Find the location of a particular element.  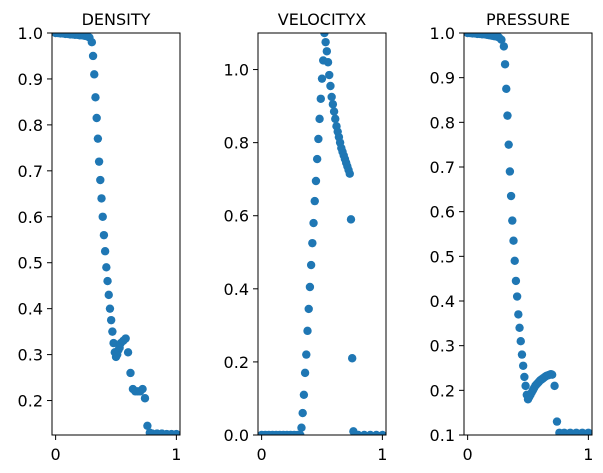

y-tick-label: 0.0 is located at coordinates (236, 435).